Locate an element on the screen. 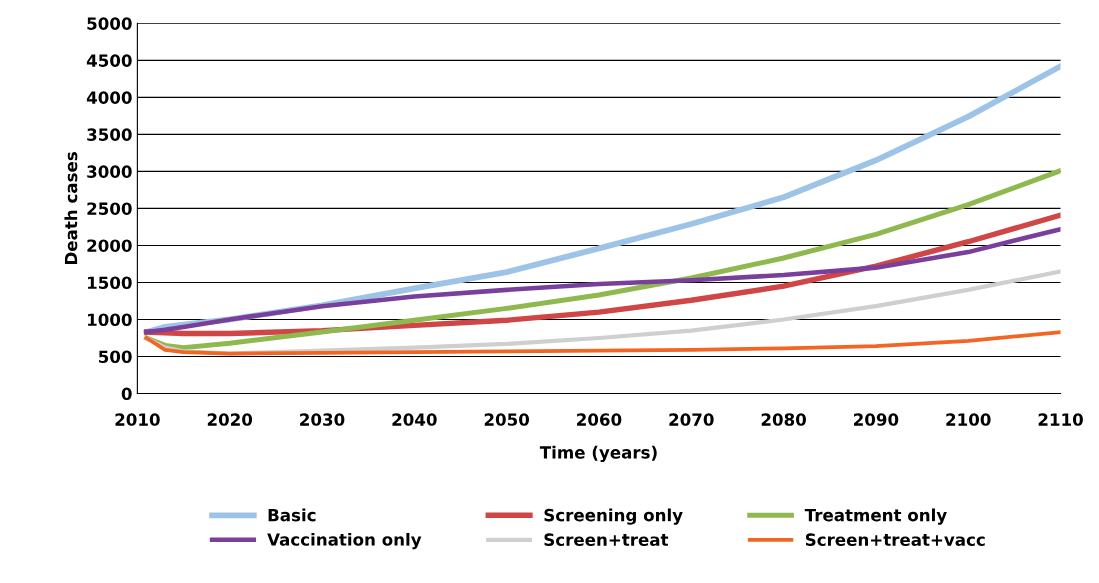 The height and width of the screenshot is (583, 1099). y-tick-label: 1000 is located at coordinates (110, 320).